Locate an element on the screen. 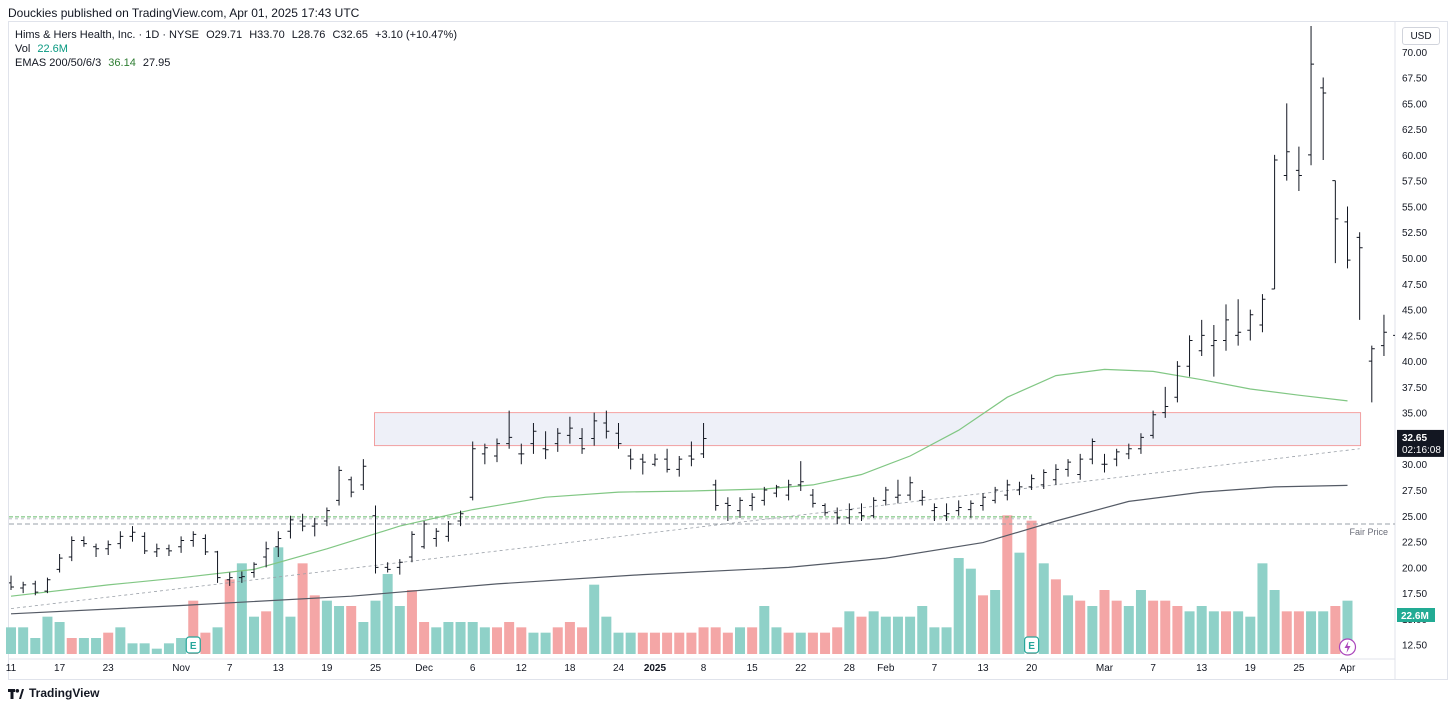 The width and height of the screenshot is (1456, 707). resistance-zone is located at coordinates (868, 429).